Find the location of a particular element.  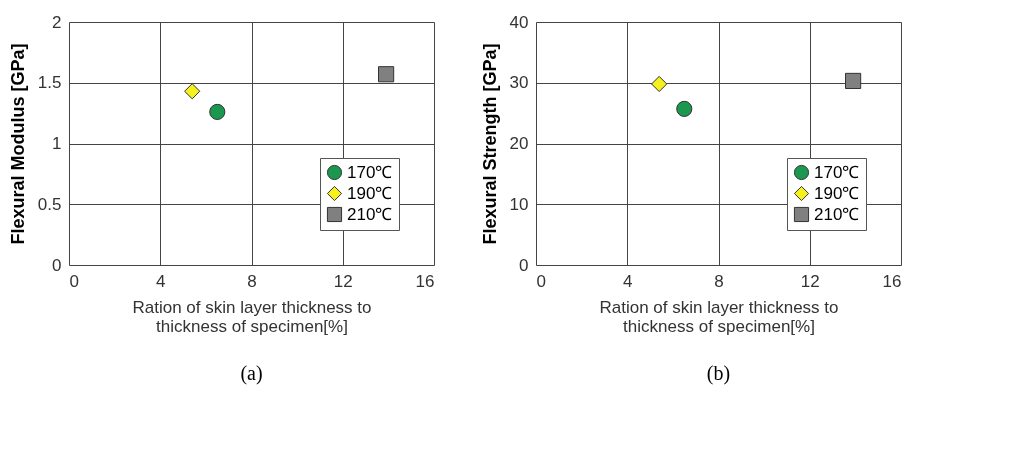

y-tick-label: 2 is located at coordinates (57, 22).